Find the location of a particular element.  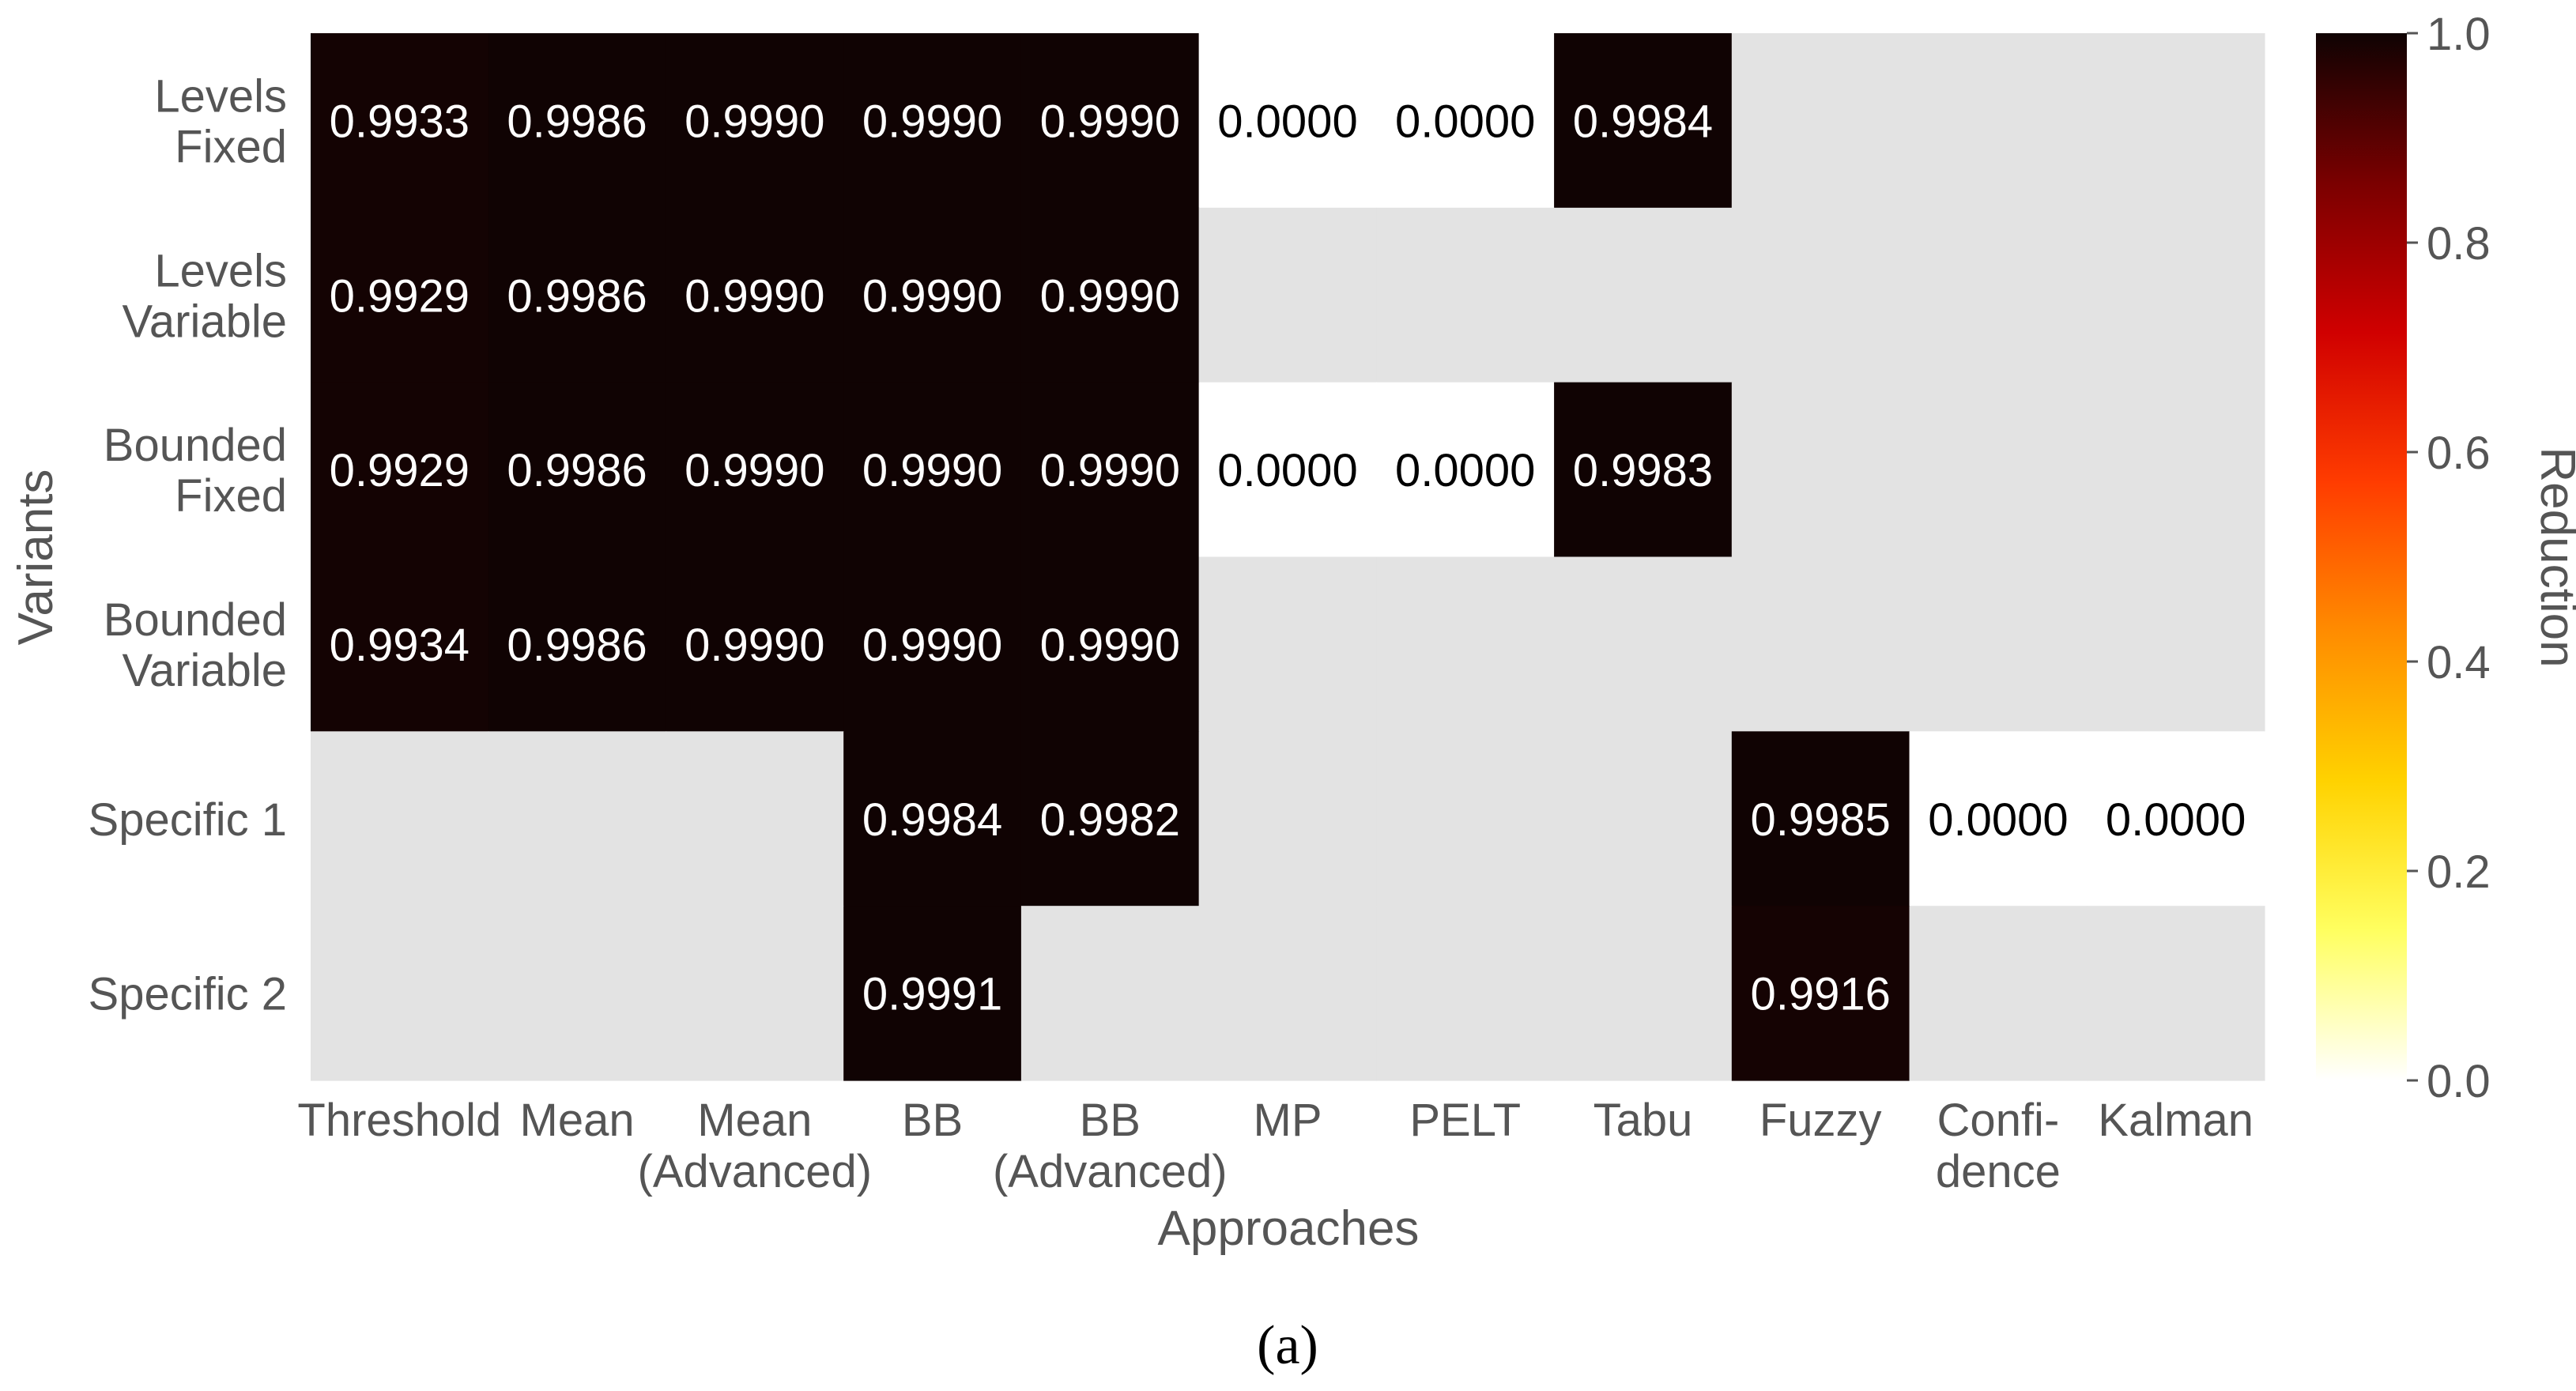

colorbar-tick-label: 0.8 is located at coordinates (2459, 244).